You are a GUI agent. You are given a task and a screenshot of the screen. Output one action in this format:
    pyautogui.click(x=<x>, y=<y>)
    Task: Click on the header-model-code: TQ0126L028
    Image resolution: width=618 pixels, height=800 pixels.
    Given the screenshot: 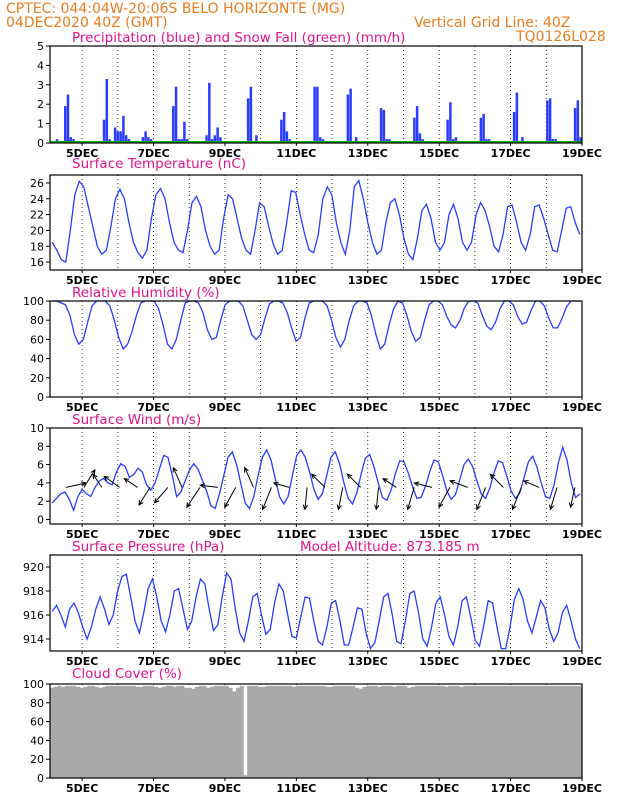 What is the action you would take?
    pyautogui.click(x=560, y=37)
    